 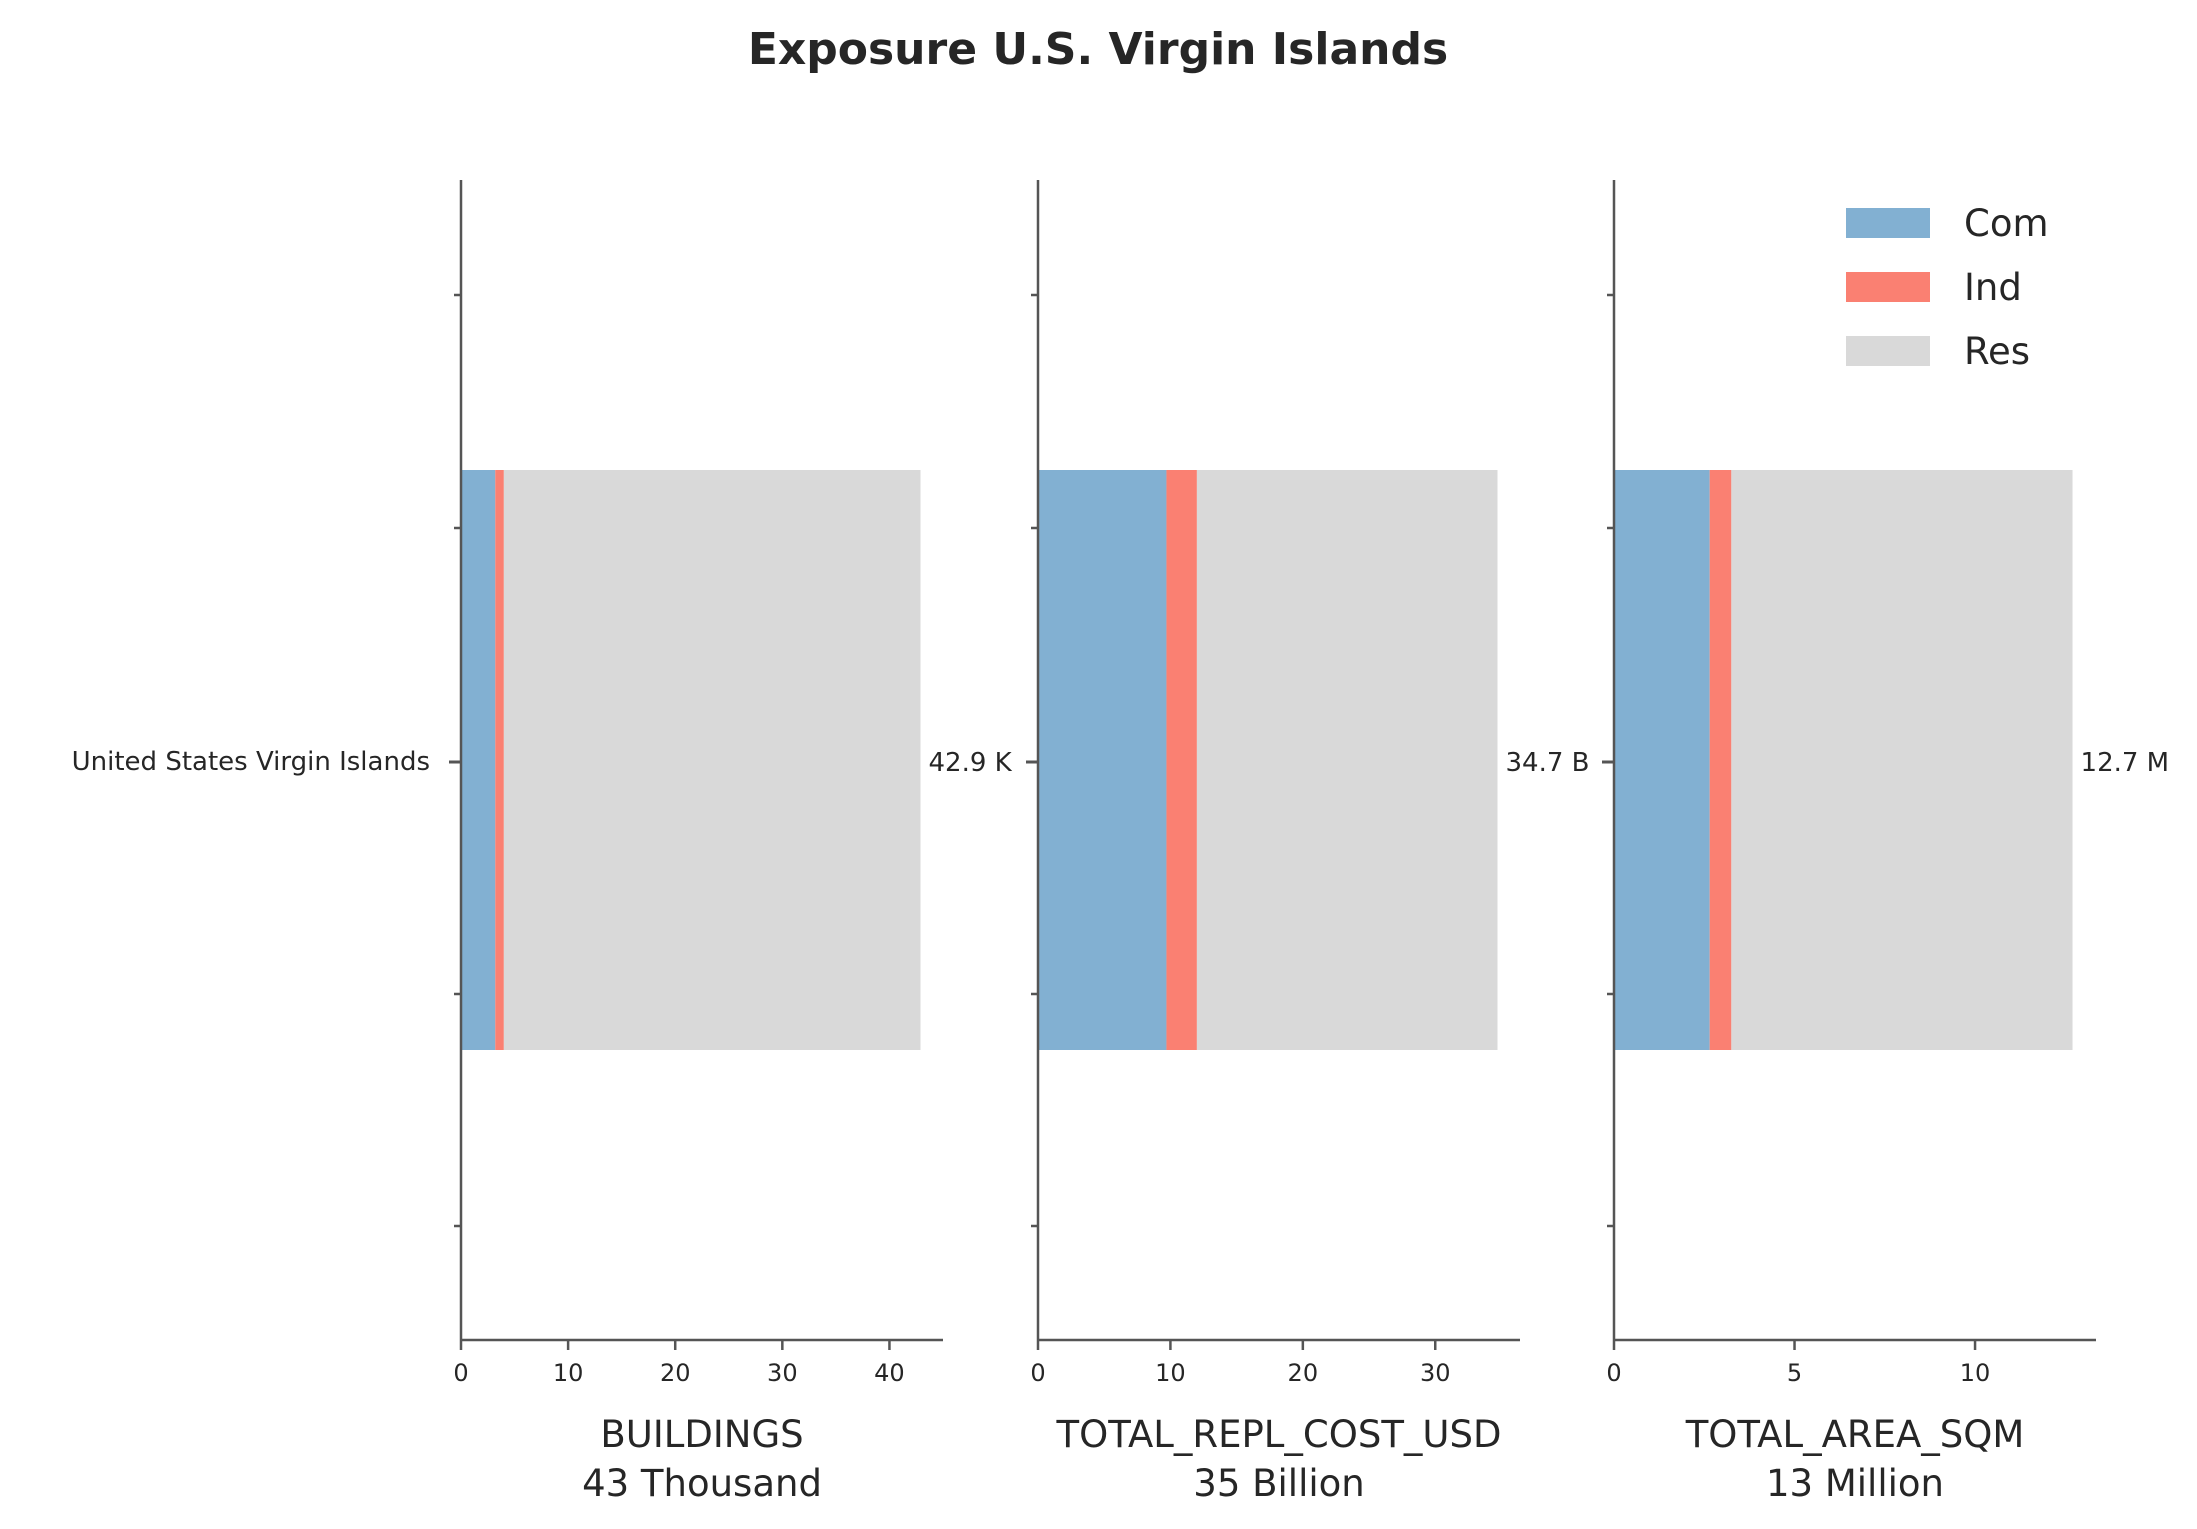 What do you see at coordinates (702, 1483) in the screenshot?
I see `x-axis-sublabel: 43 Thousand` at bounding box center [702, 1483].